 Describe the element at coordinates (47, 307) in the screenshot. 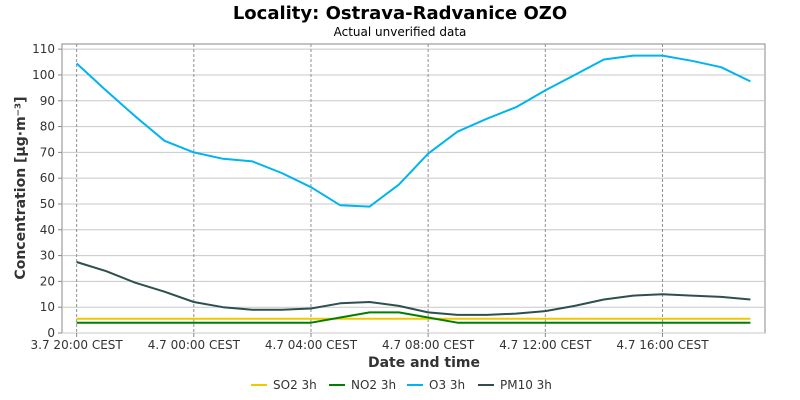

I see `y-tick-label: 10` at that location.